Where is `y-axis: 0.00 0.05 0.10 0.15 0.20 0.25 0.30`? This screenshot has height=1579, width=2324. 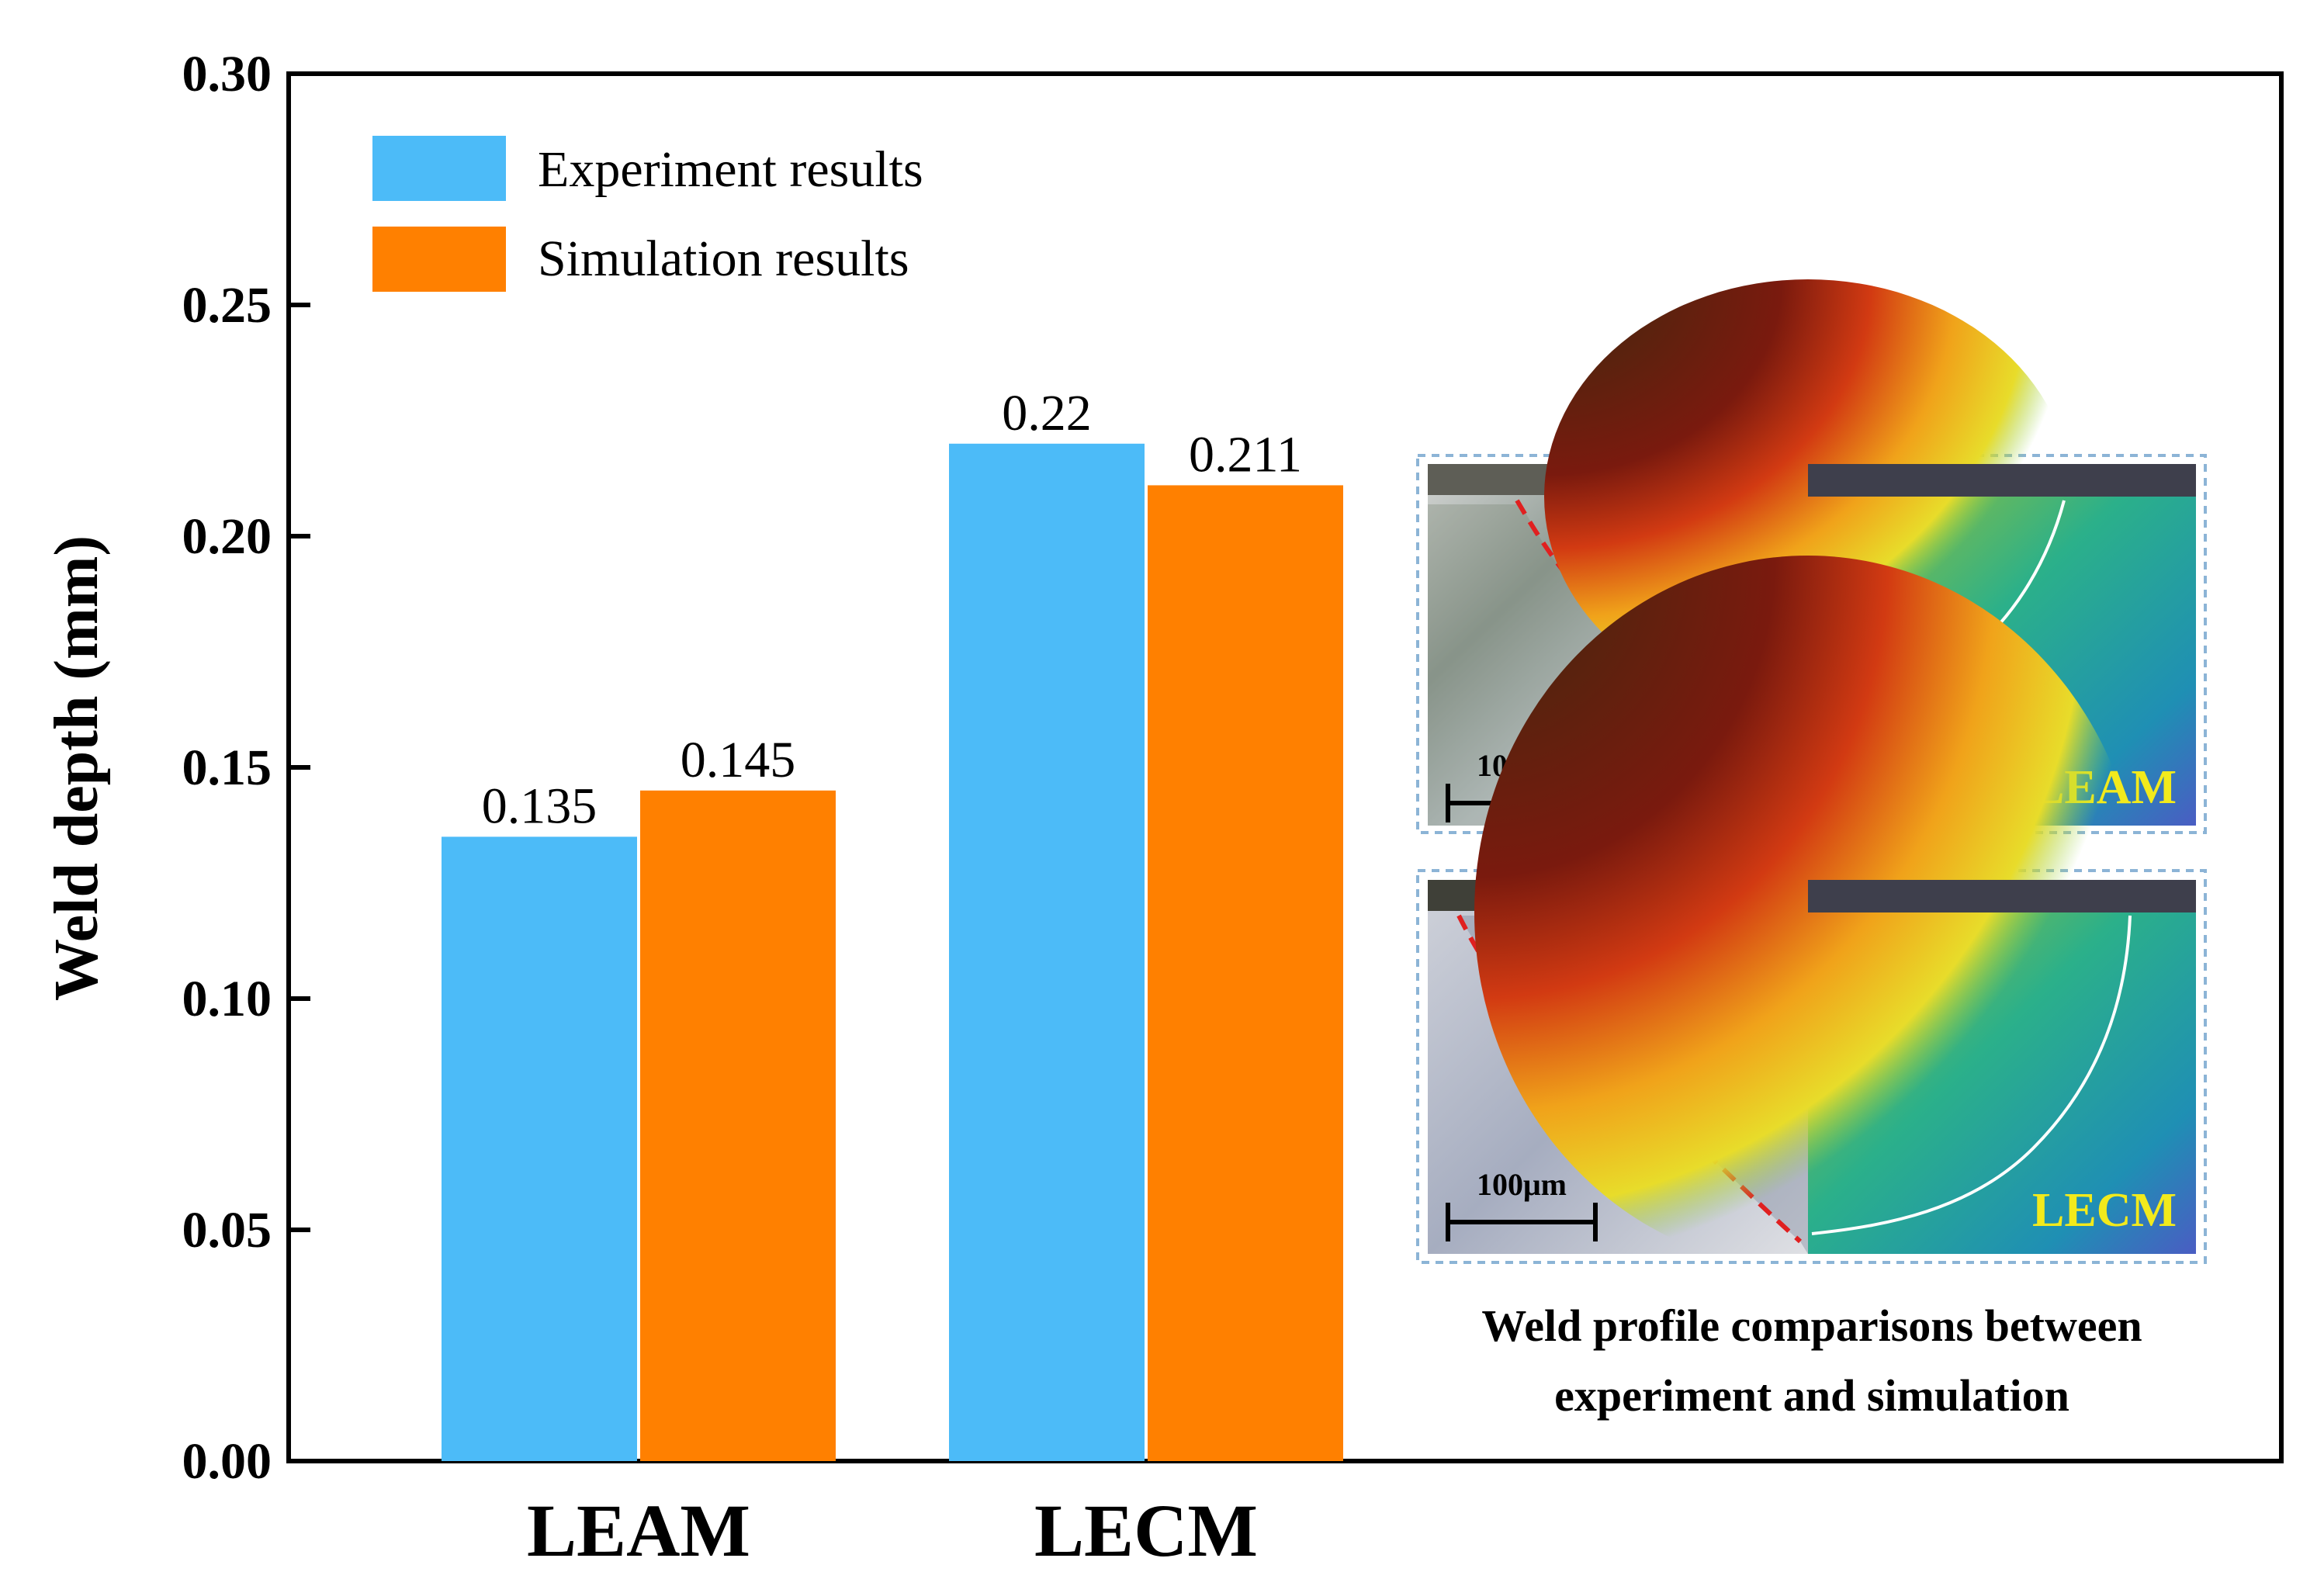
y-axis: 0.00 0.05 0.10 0.15 0.20 0.25 0.30 is located at coordinates (246, 768).